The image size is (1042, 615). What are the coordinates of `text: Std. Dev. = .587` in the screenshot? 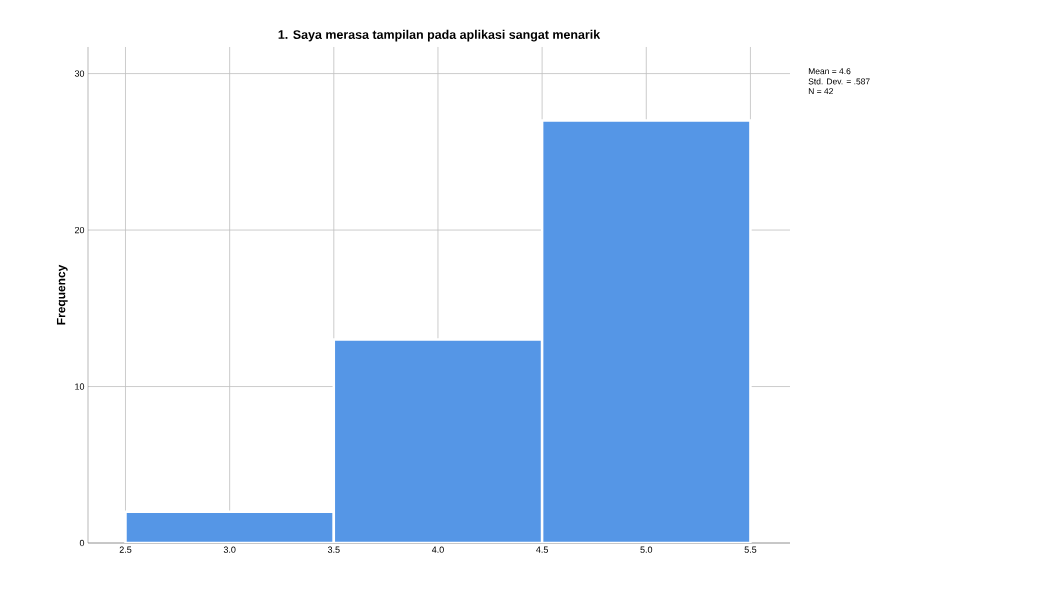 It's located at (839, 81).